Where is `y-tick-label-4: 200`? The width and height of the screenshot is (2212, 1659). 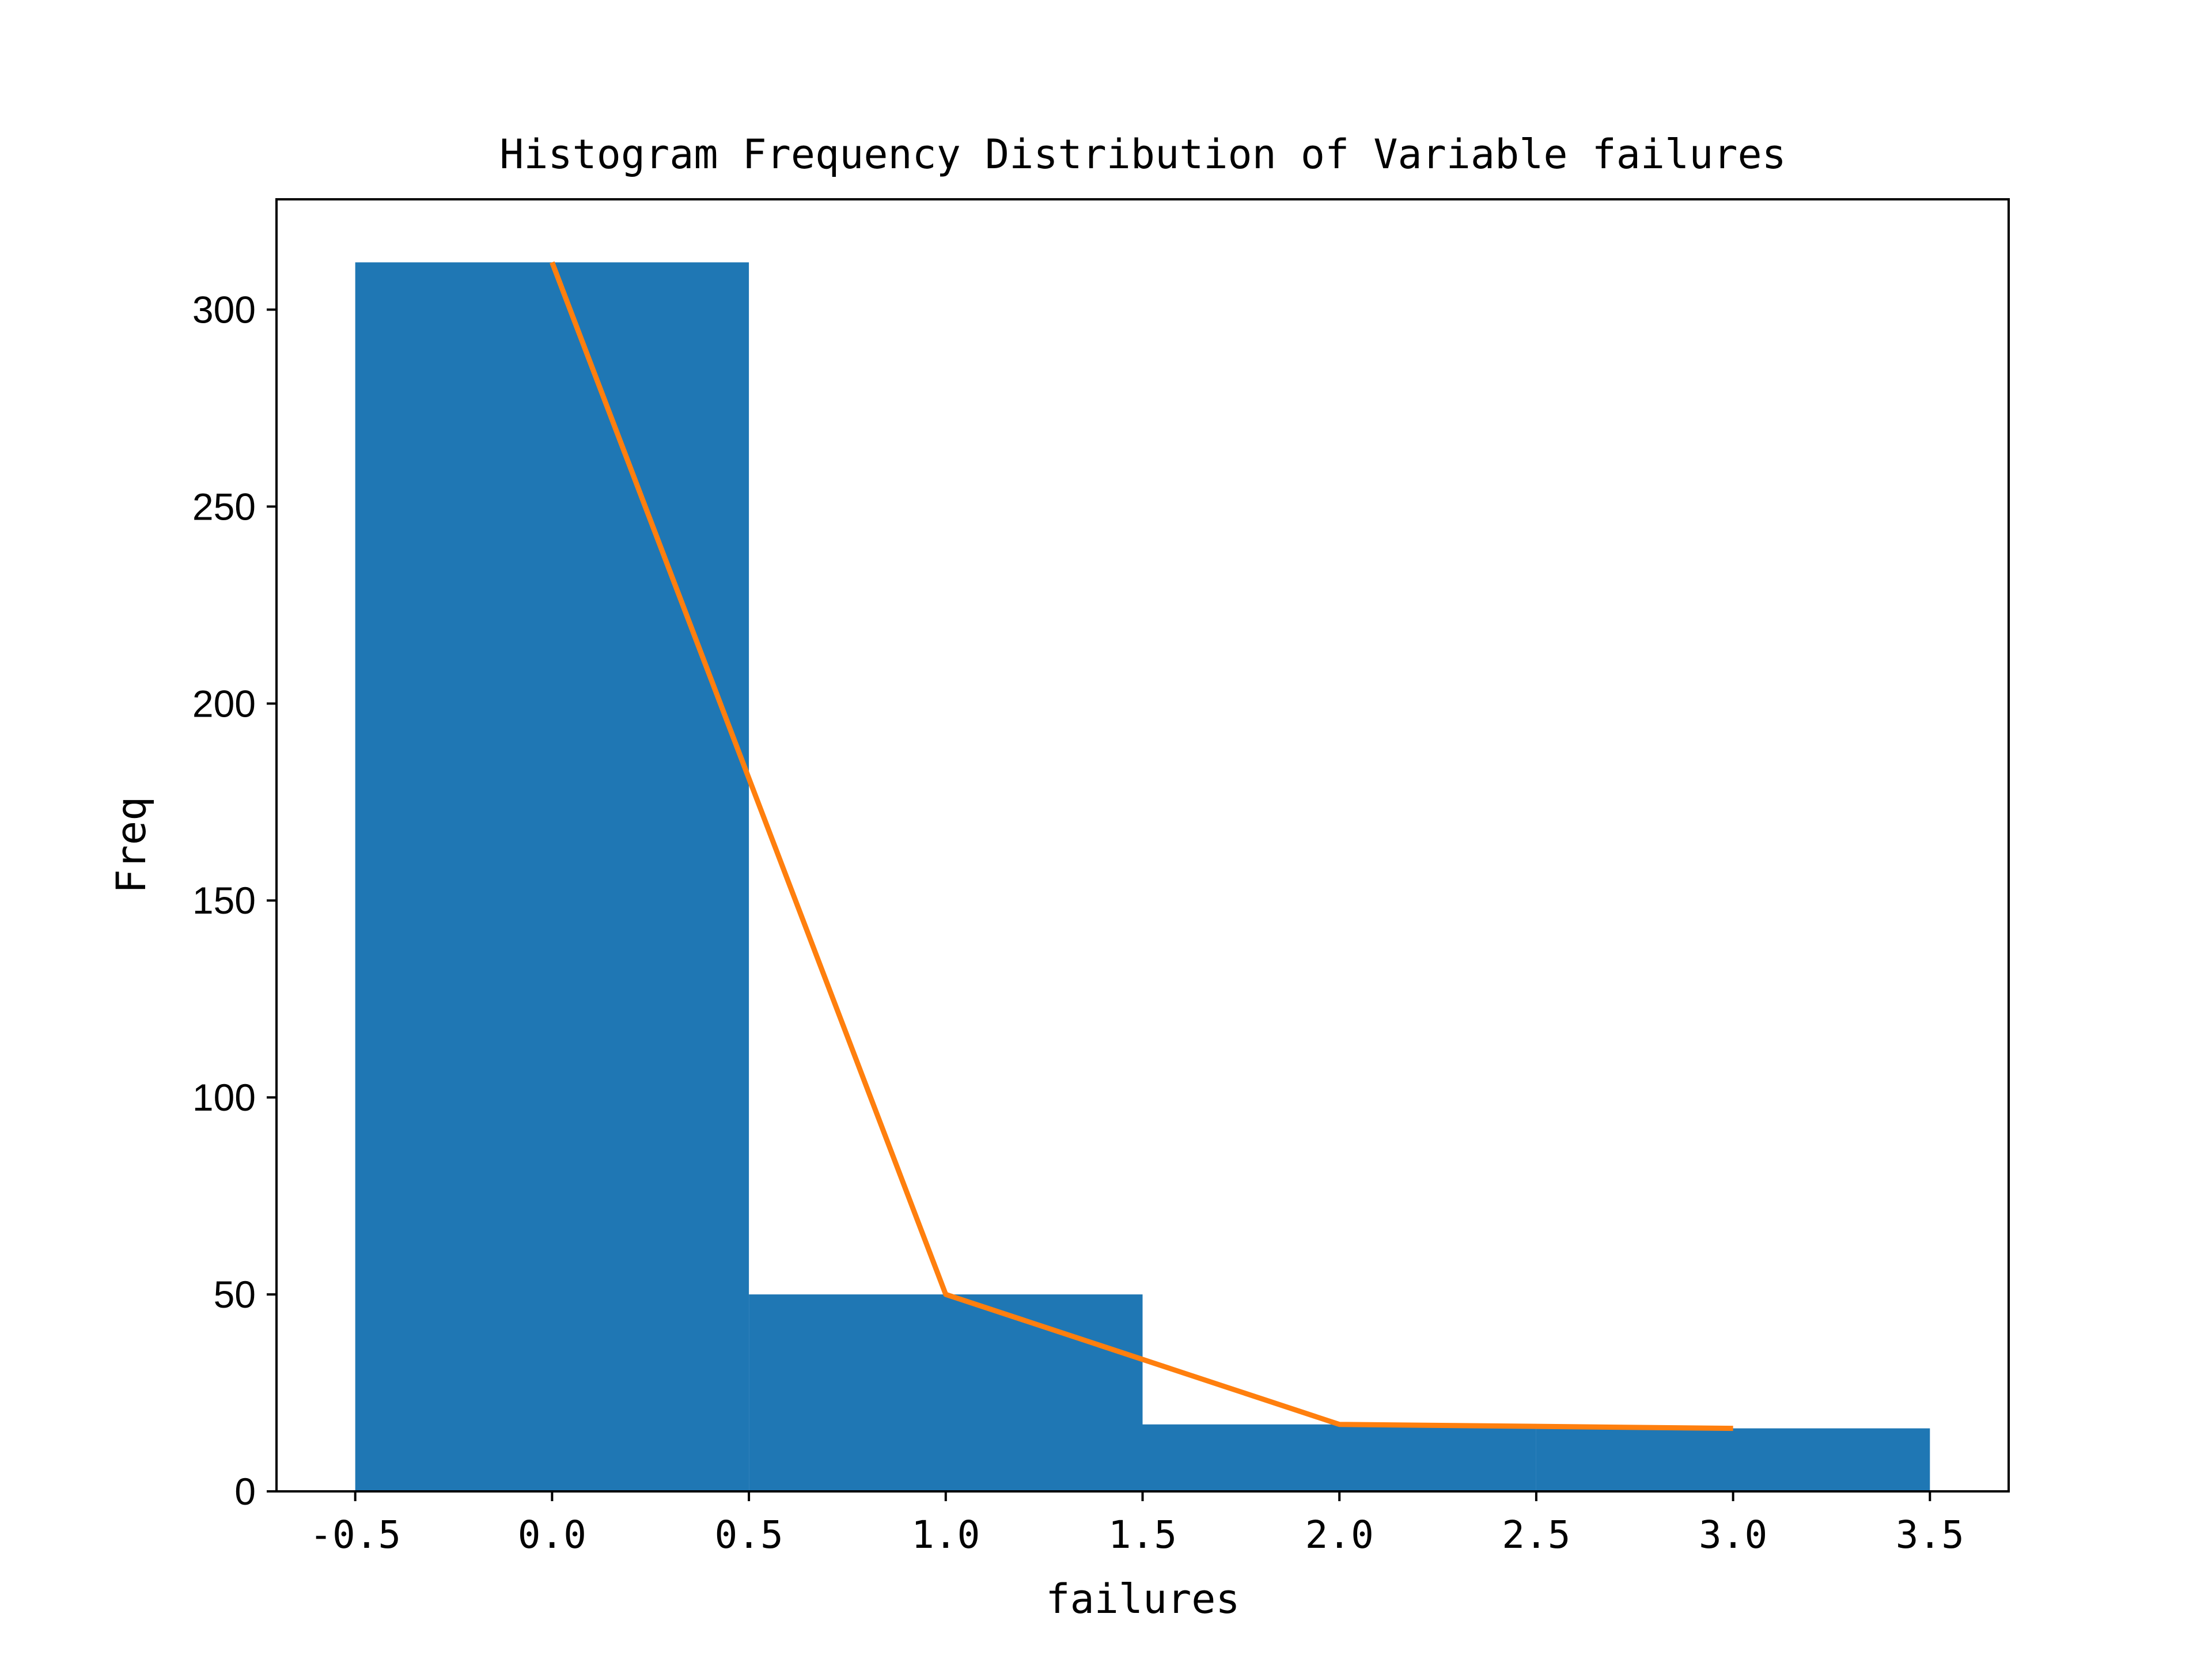 y-tick-label-4: 200 is located at coordinates (224, 703).